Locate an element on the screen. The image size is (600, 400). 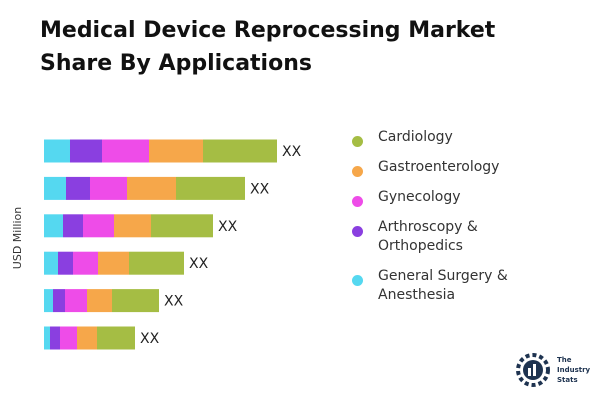
logo-line: Industry is located at coordinates (574, 370).